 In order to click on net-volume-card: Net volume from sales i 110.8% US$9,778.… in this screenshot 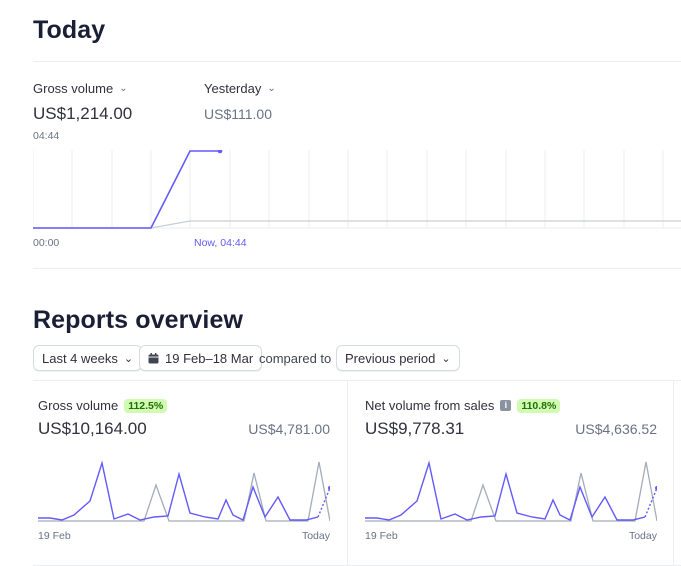, I will do `click(511, 472)`.